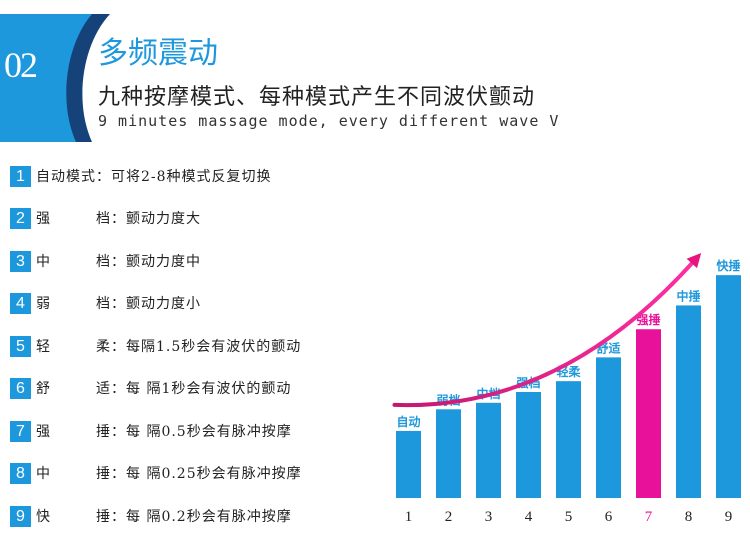 The height and width of the screenshot is (547, 750). Describe the element at coordinates (20, 516) in the screenshot. I see `mode-number-badge: 9` at that location.